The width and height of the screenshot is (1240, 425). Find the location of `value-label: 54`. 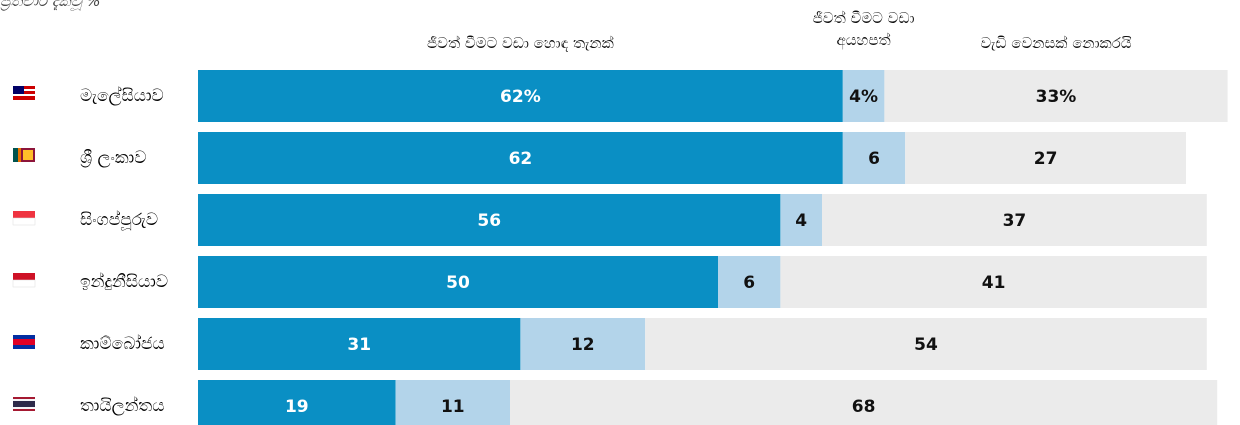

value-label: 54 is located at coordinates (926, 345).